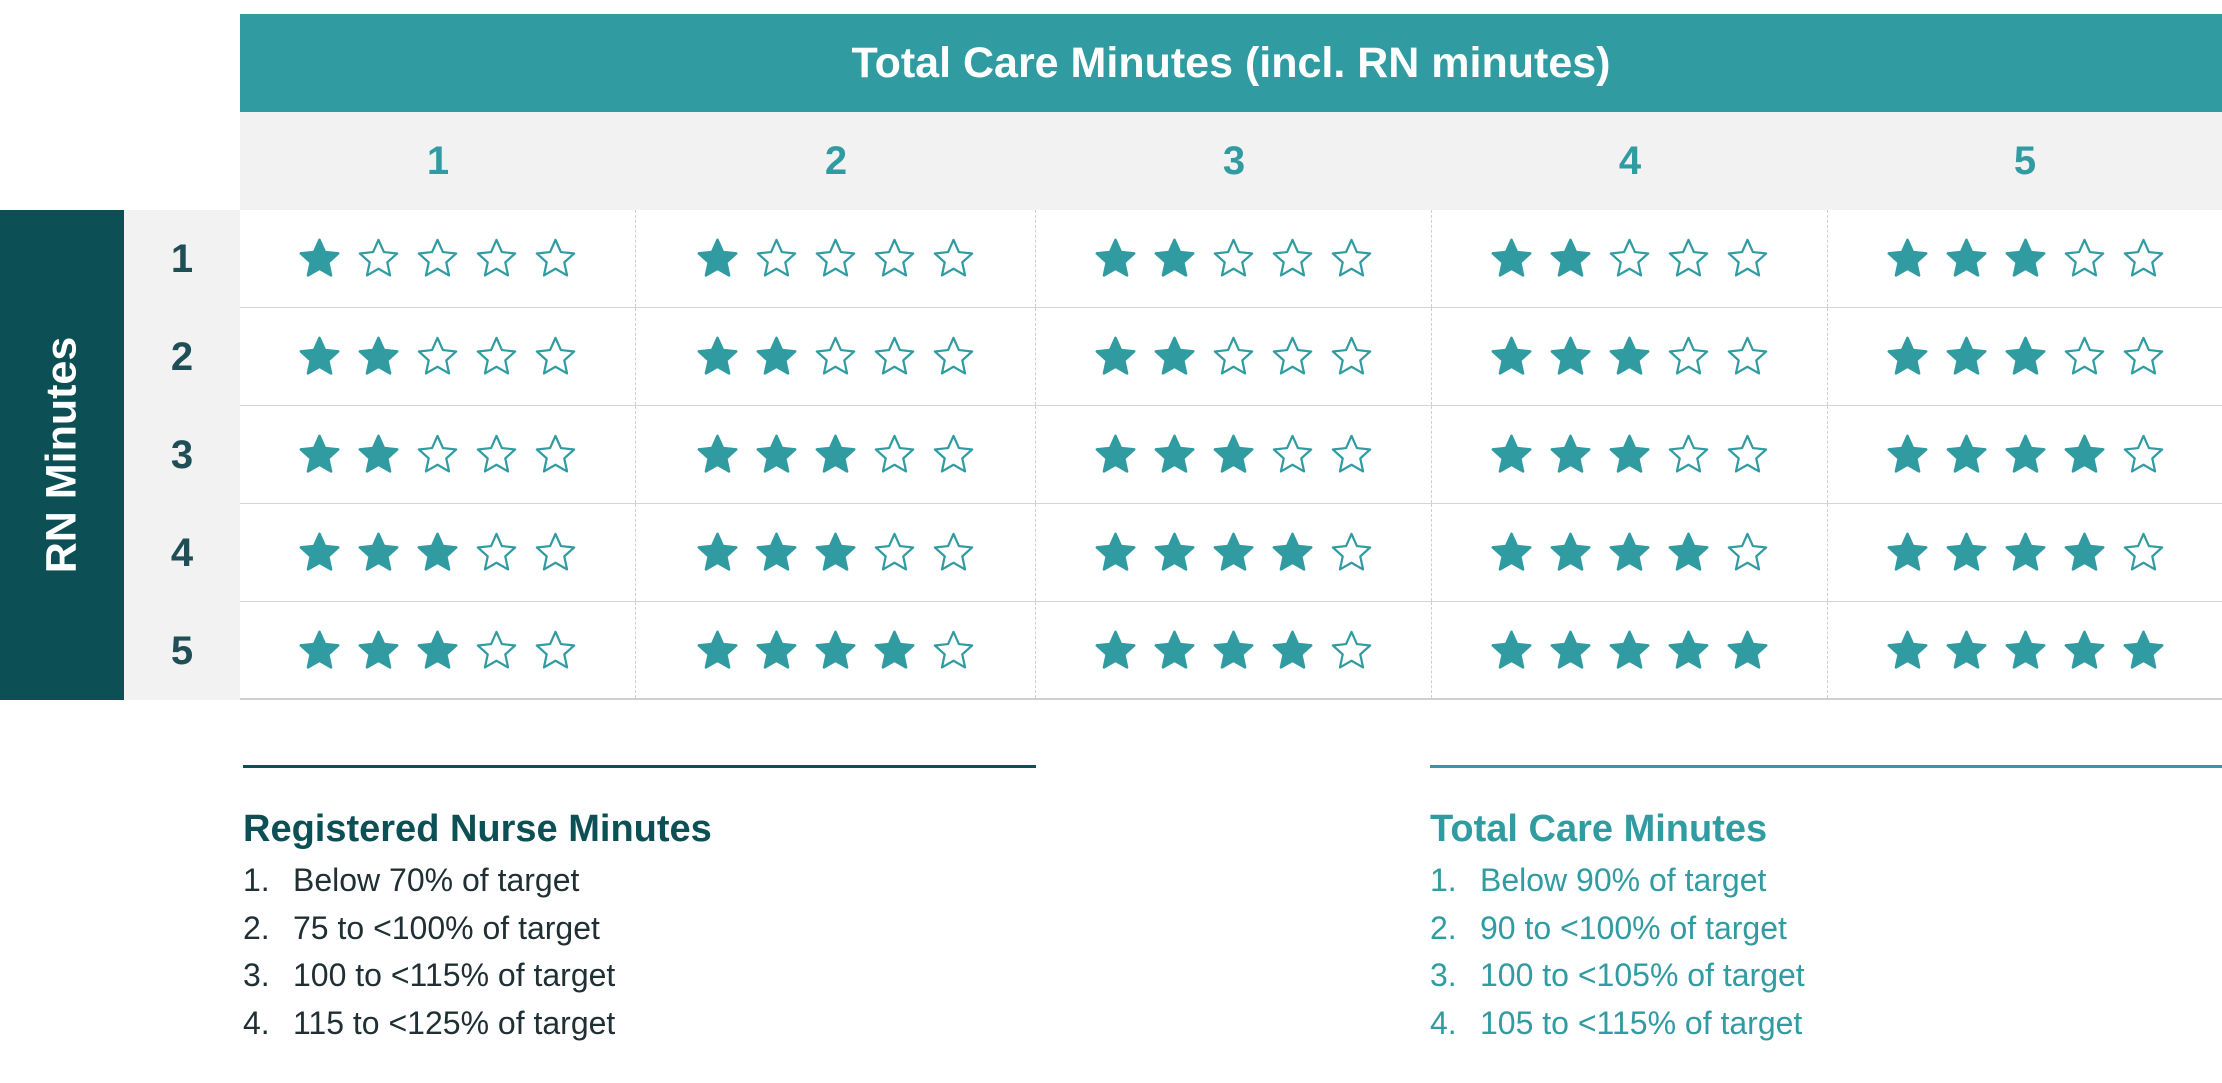 Image resolution: width=2222 pixels, height=1083 pixels. I want to click on list-item: 3. 100 to <105% of target, so click(1617, 975).